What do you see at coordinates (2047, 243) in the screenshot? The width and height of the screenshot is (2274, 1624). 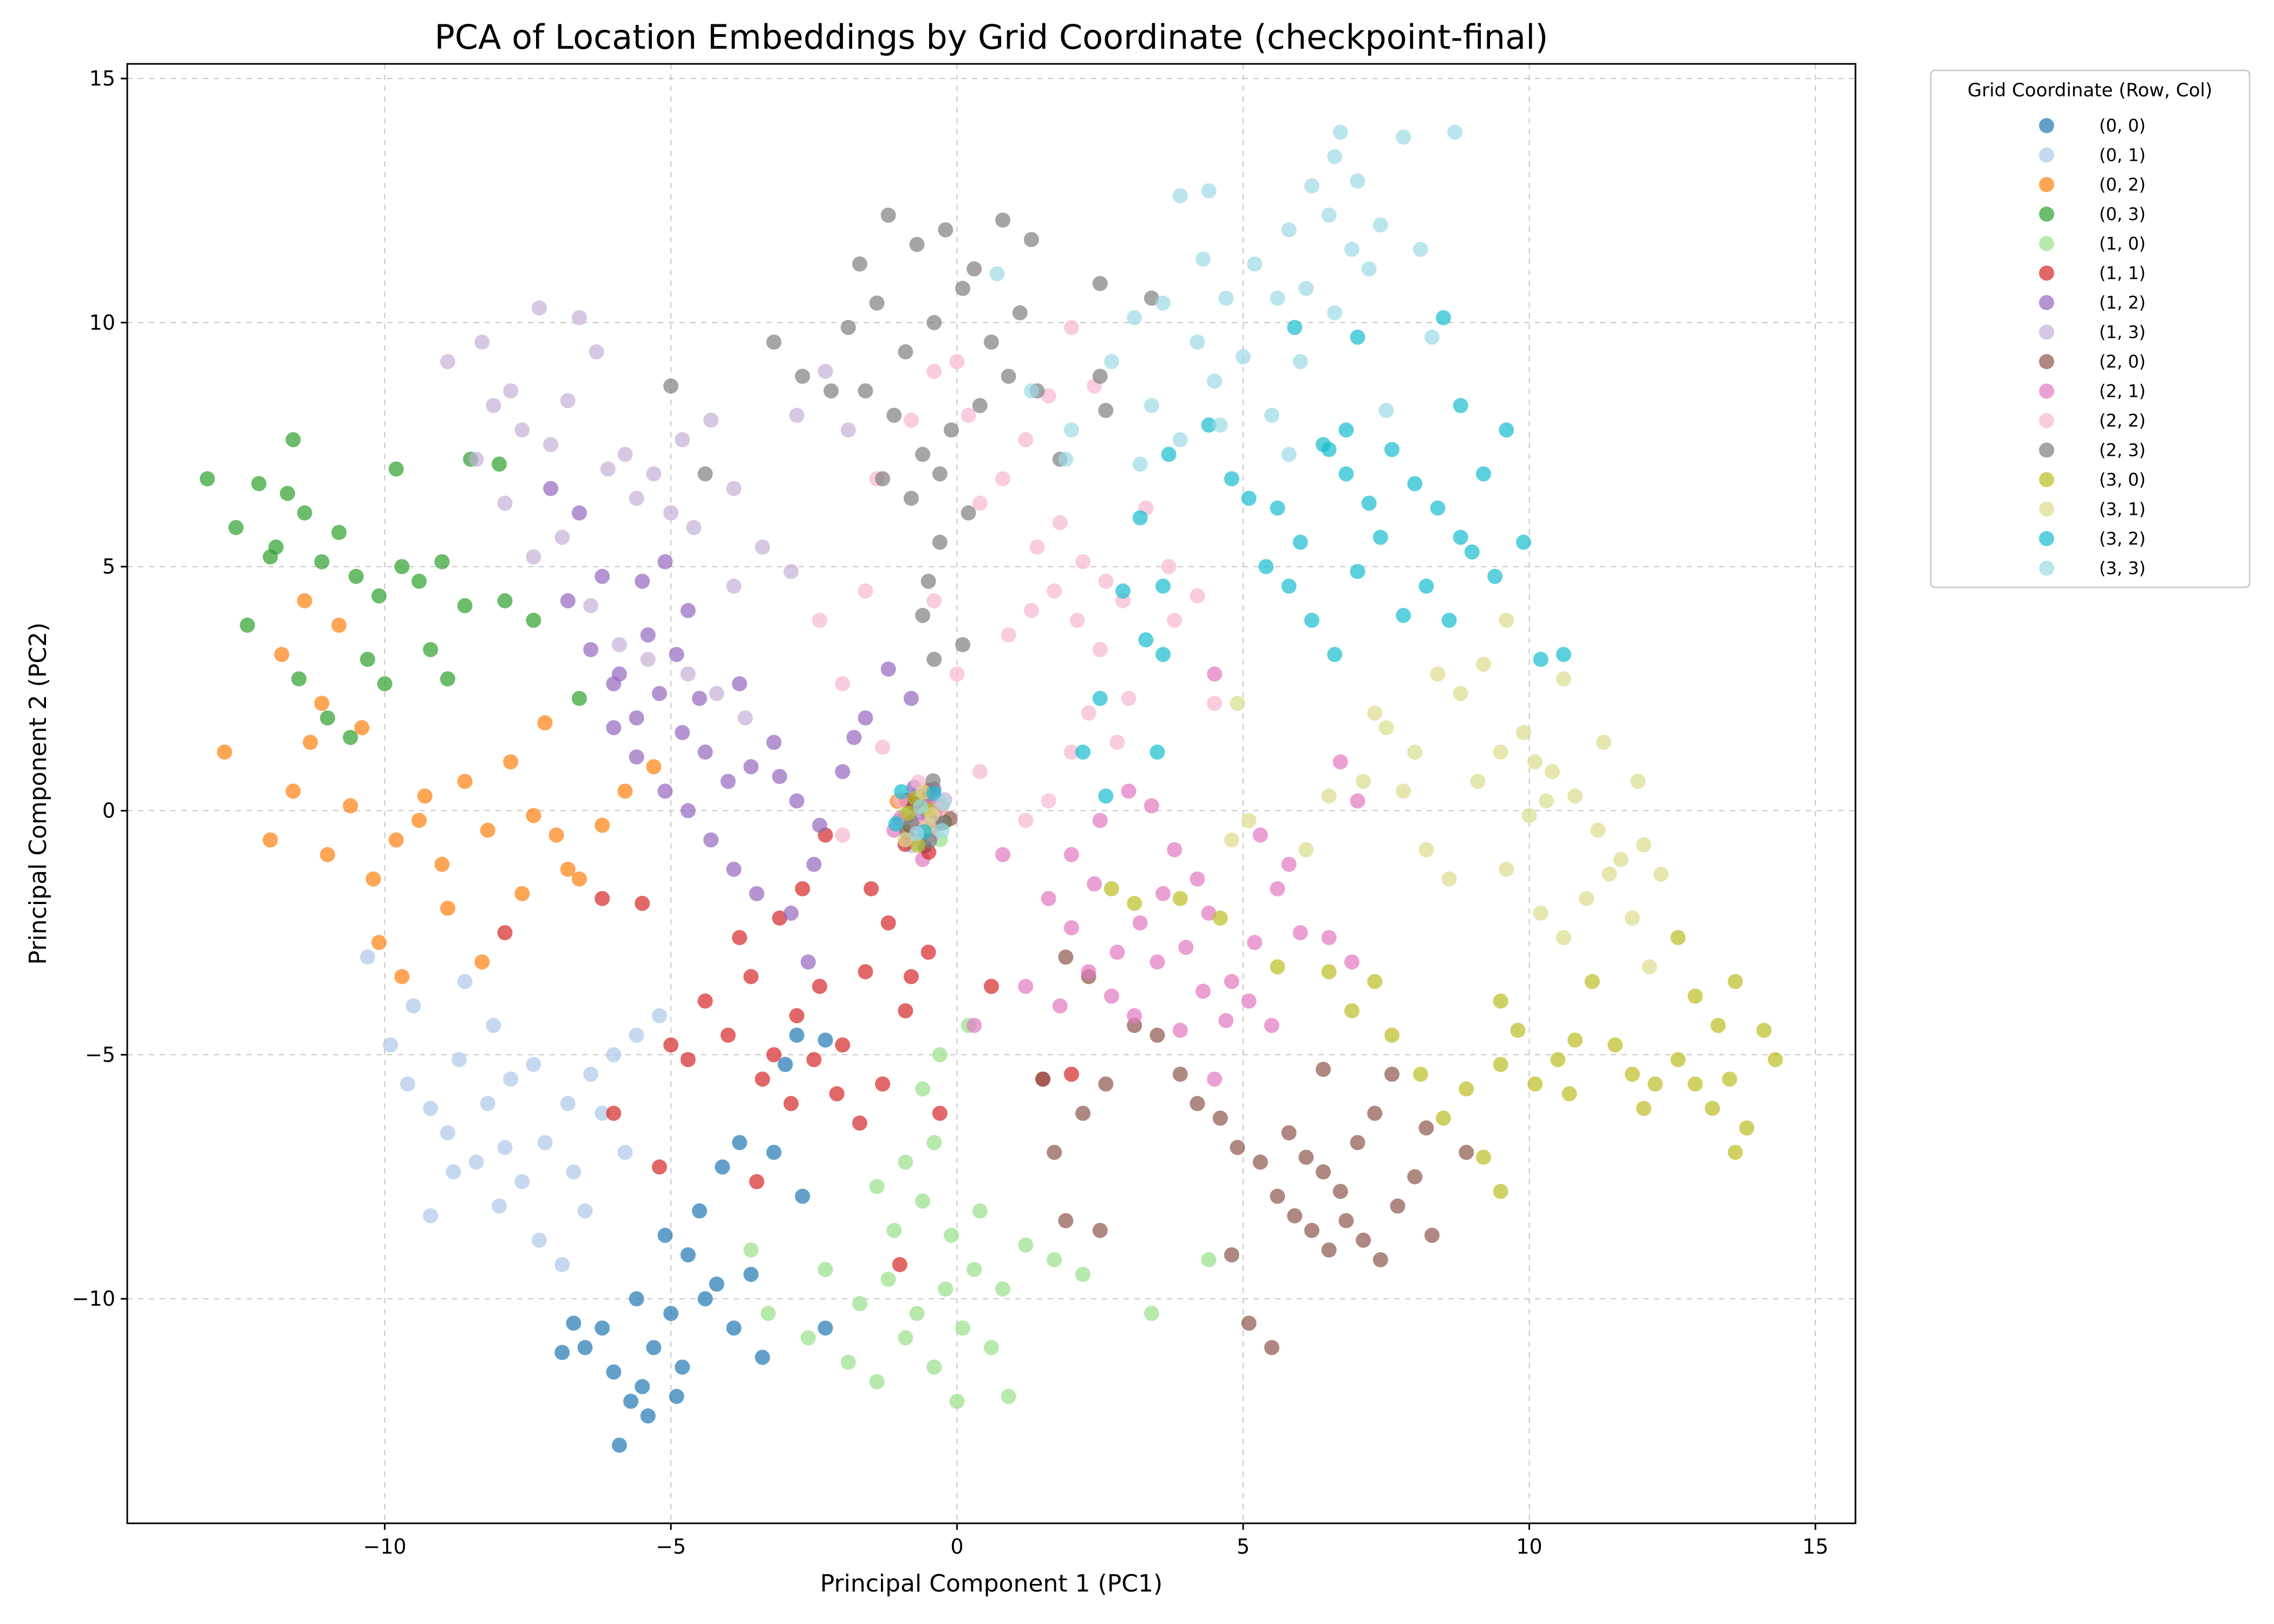 I see `legend-marker` at bounding box center [2047, 243].